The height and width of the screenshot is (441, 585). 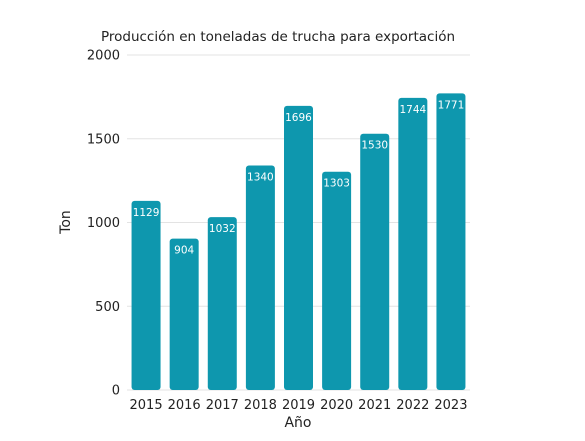 I want to click on x-tick-label: 2020, so click(x=336, y=405).